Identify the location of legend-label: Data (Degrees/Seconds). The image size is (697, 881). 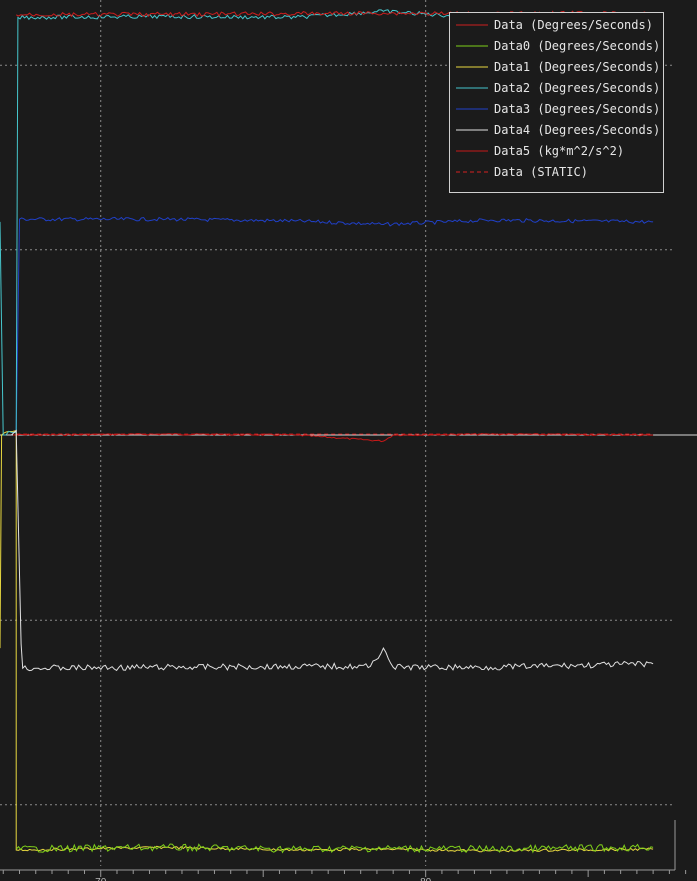
(573, 25).